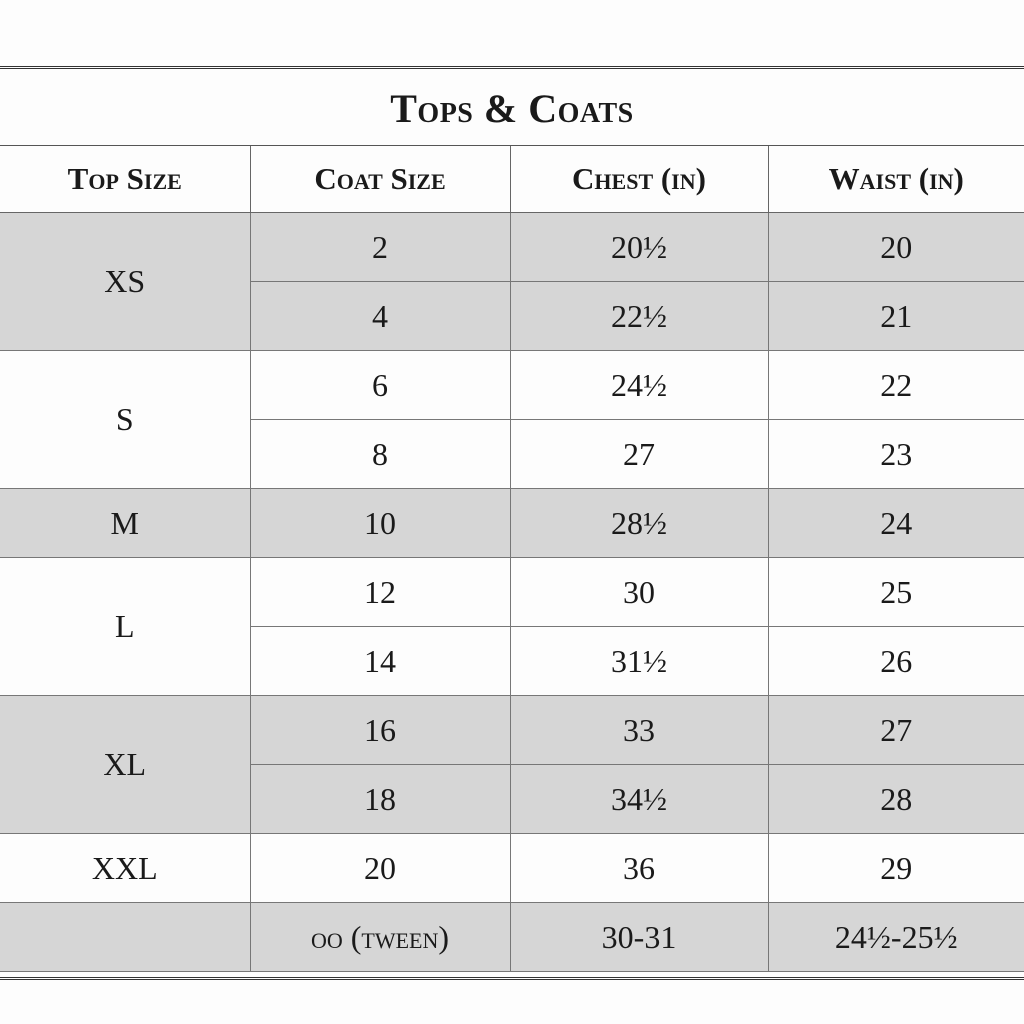 Image resolution: width=1024 pixels, height=1024 pixels. What do you see at coordinates (380, 385) in the screenshot?
I see `coat-size-cell: 6` at bounding box center [380, 385].